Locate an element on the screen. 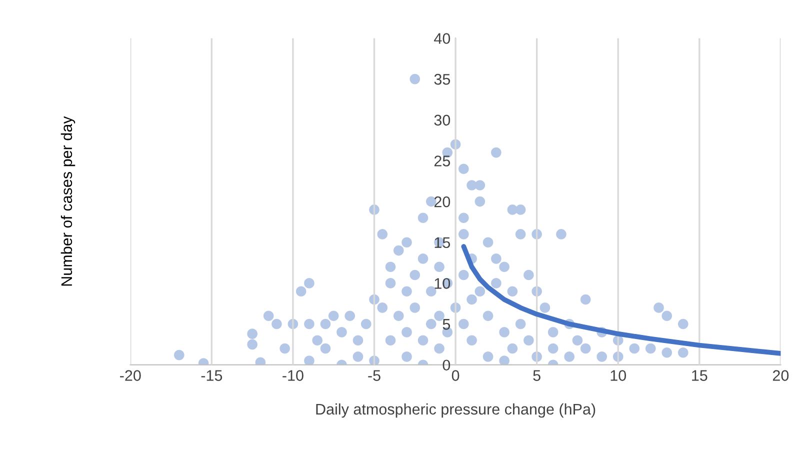 The image size is (795, 472). x-tick-label: -20 is located at coordinates (130, 375).